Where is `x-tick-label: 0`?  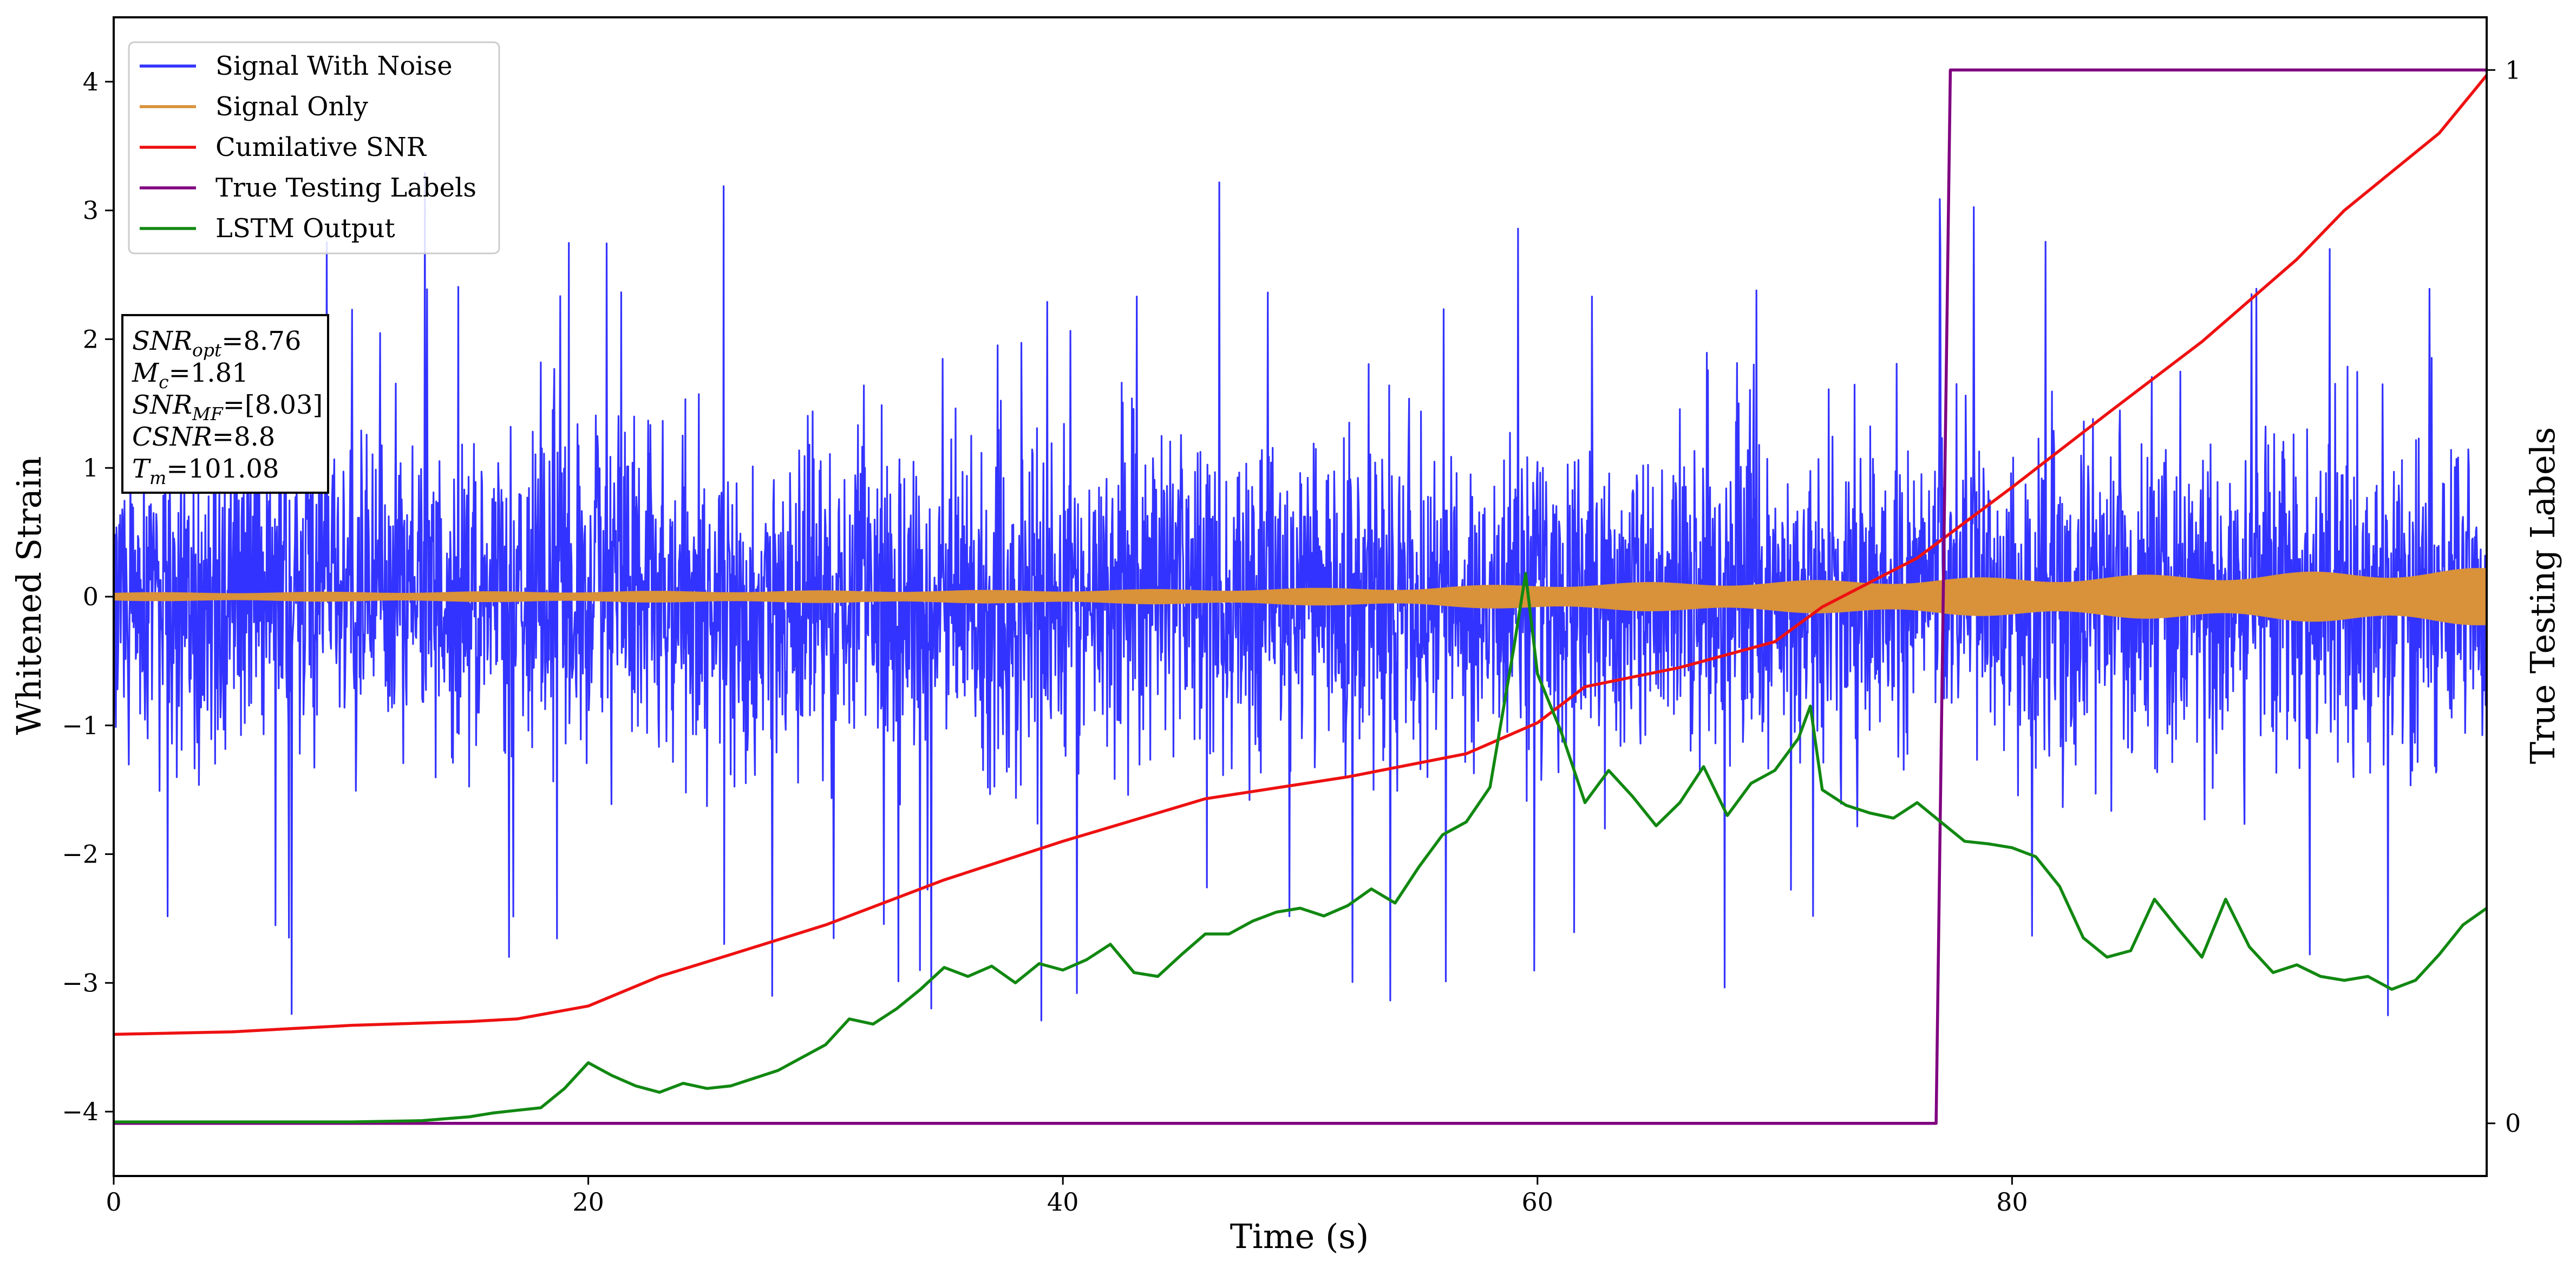 x-tick-label: 0 is located at coordinates (113, 1202).